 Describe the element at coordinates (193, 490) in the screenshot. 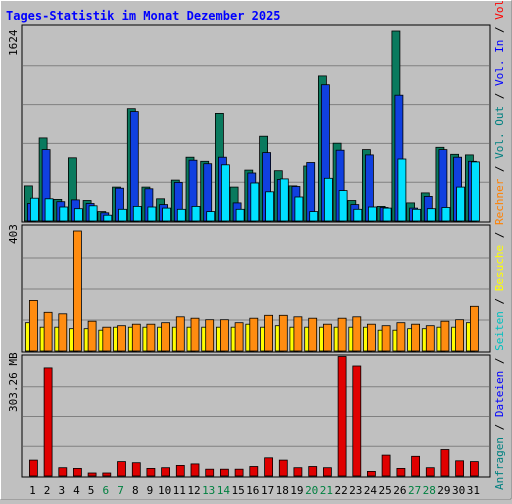

I see `x-tick-label-day-12: 12` at that location.